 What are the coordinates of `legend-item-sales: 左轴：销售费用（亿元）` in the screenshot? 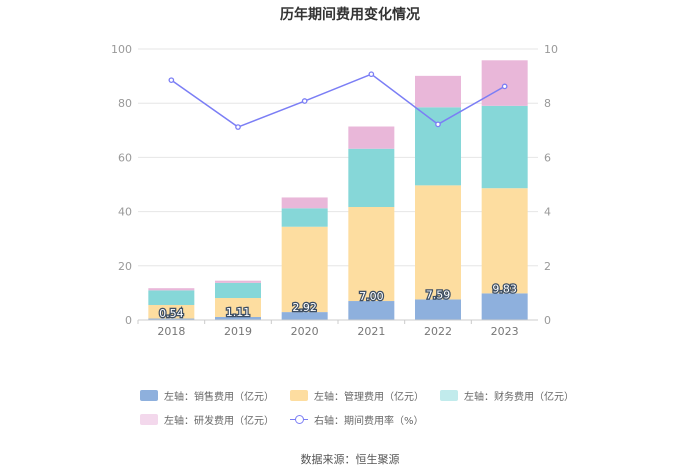 It's located at (207, 395).